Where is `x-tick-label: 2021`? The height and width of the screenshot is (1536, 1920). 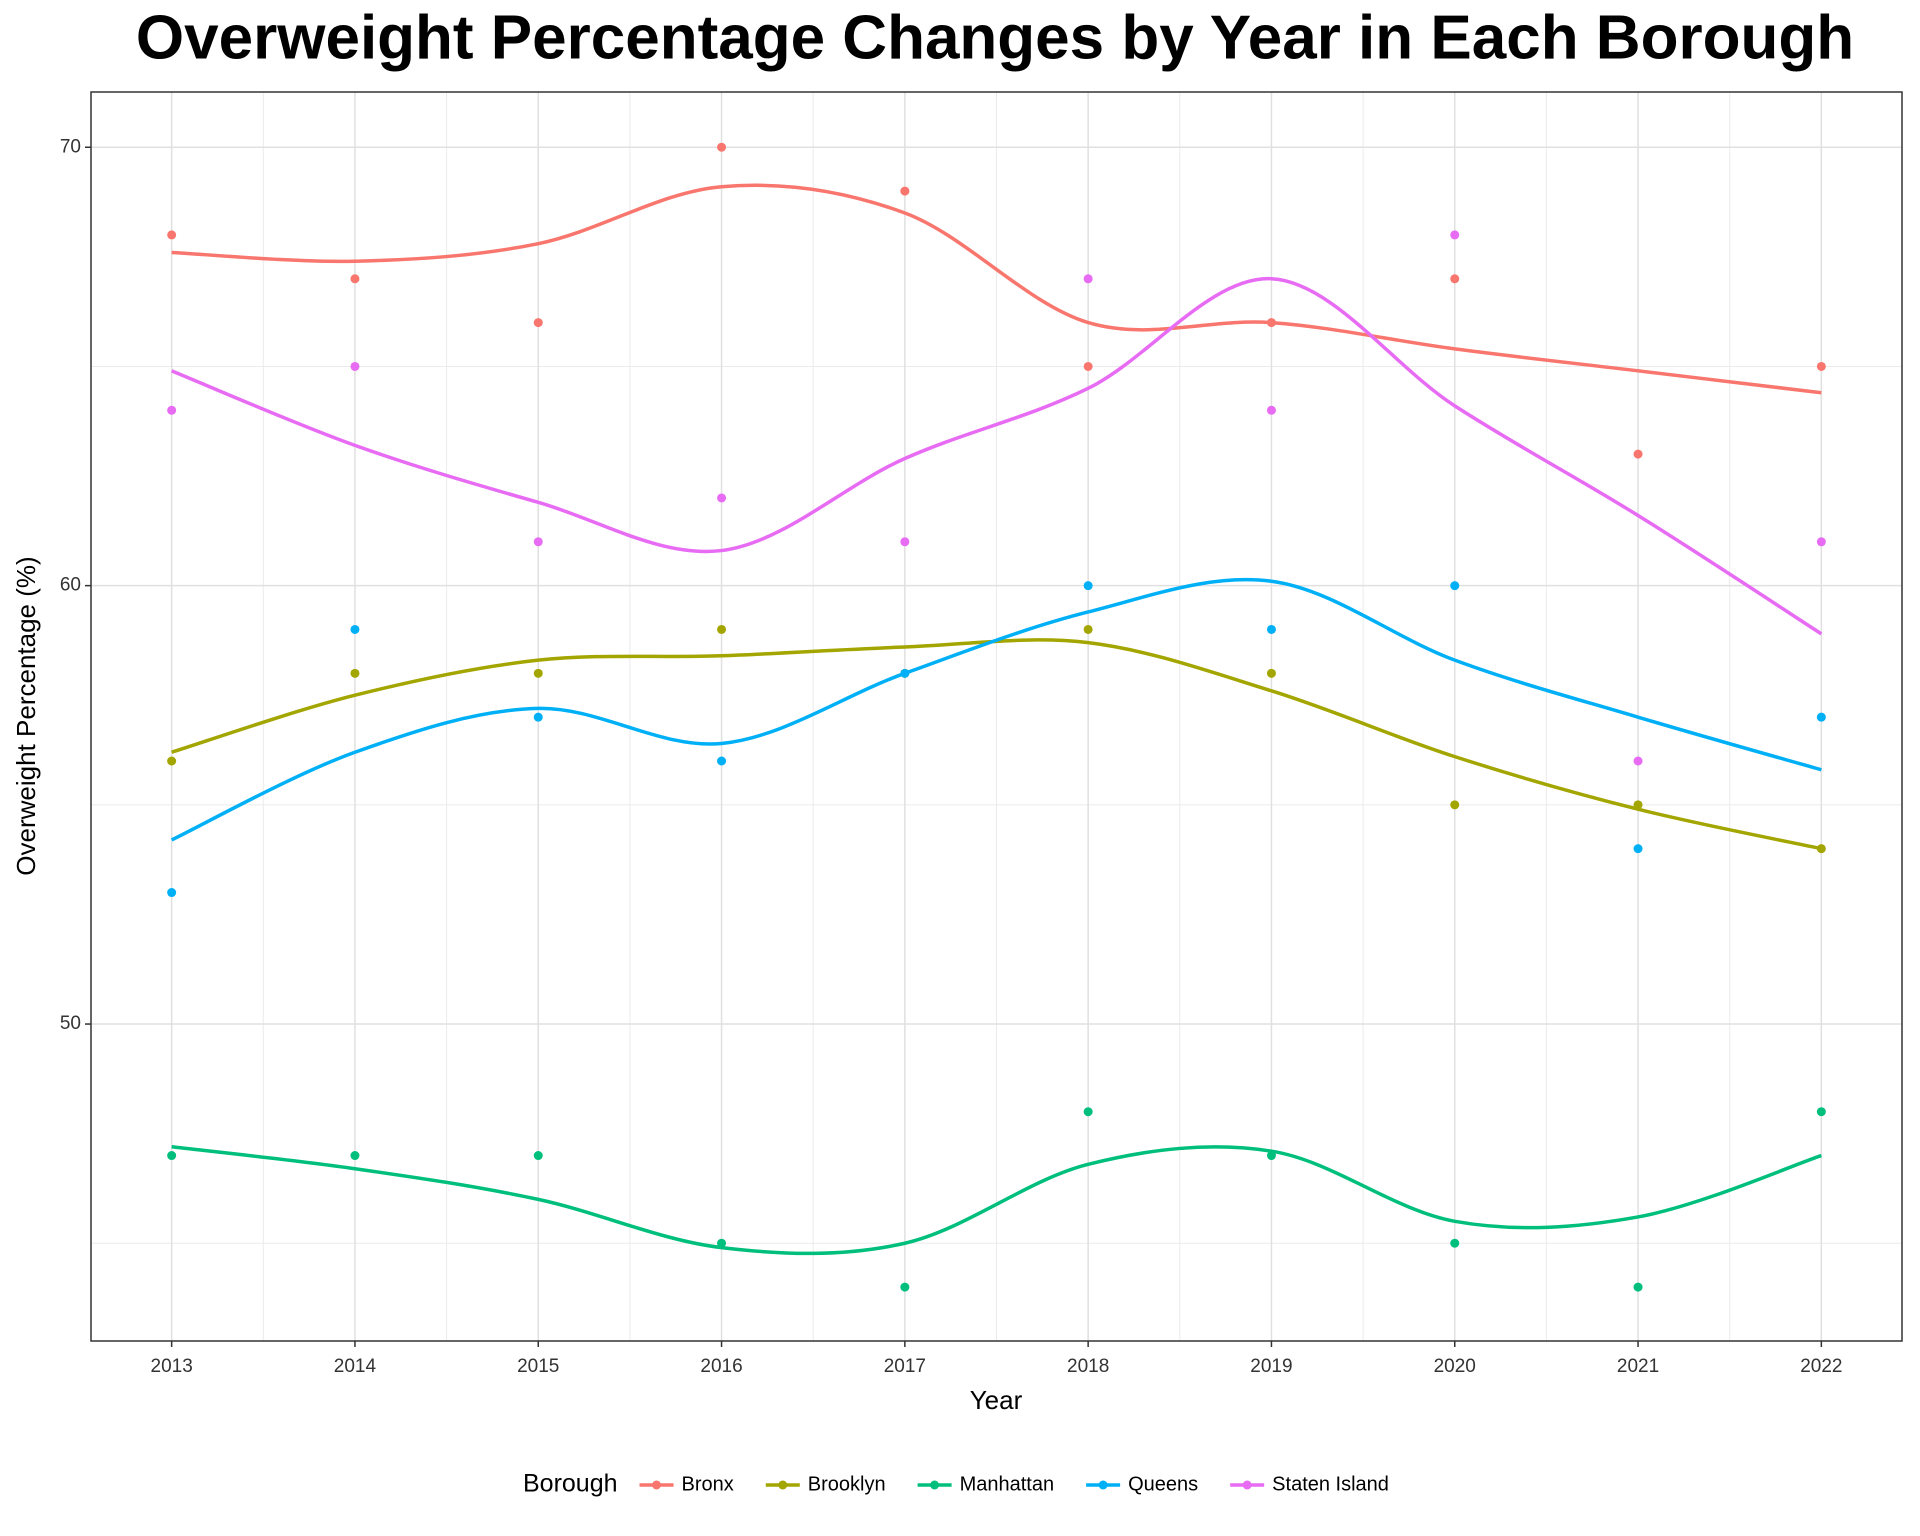 x-tick-label: 2021 is located at coordinates (1638, 1366).